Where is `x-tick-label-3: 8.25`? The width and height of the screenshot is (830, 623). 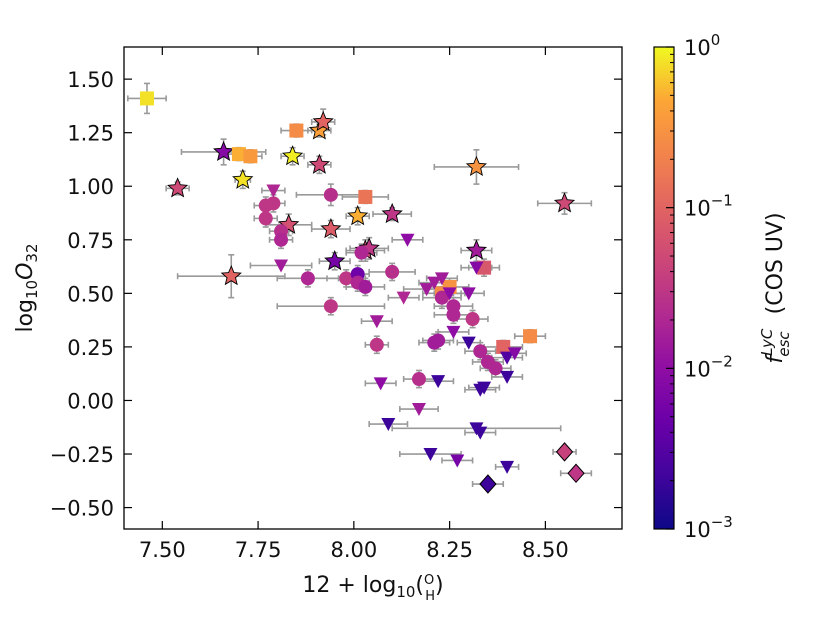
x-tick-label-3: 8.25 is located at coordinates (449, 550).